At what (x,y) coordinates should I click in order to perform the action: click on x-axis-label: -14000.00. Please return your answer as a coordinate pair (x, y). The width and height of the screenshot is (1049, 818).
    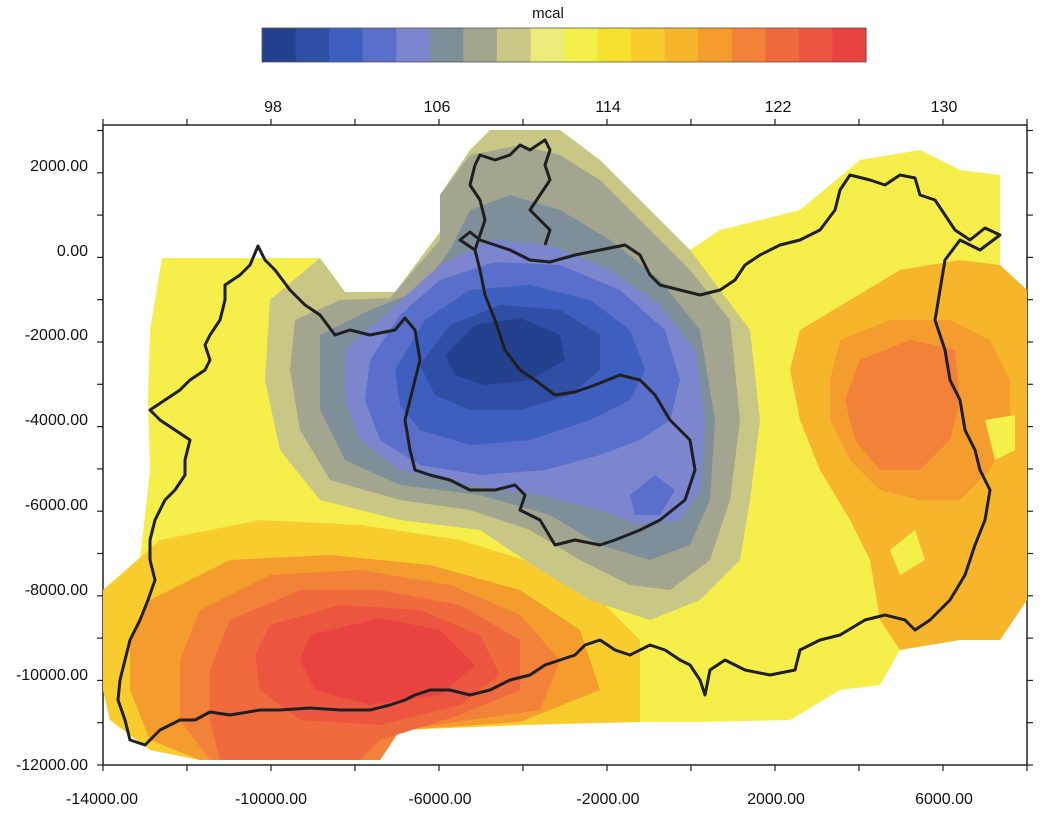
    Looking at the image, I should click on (102, 799).